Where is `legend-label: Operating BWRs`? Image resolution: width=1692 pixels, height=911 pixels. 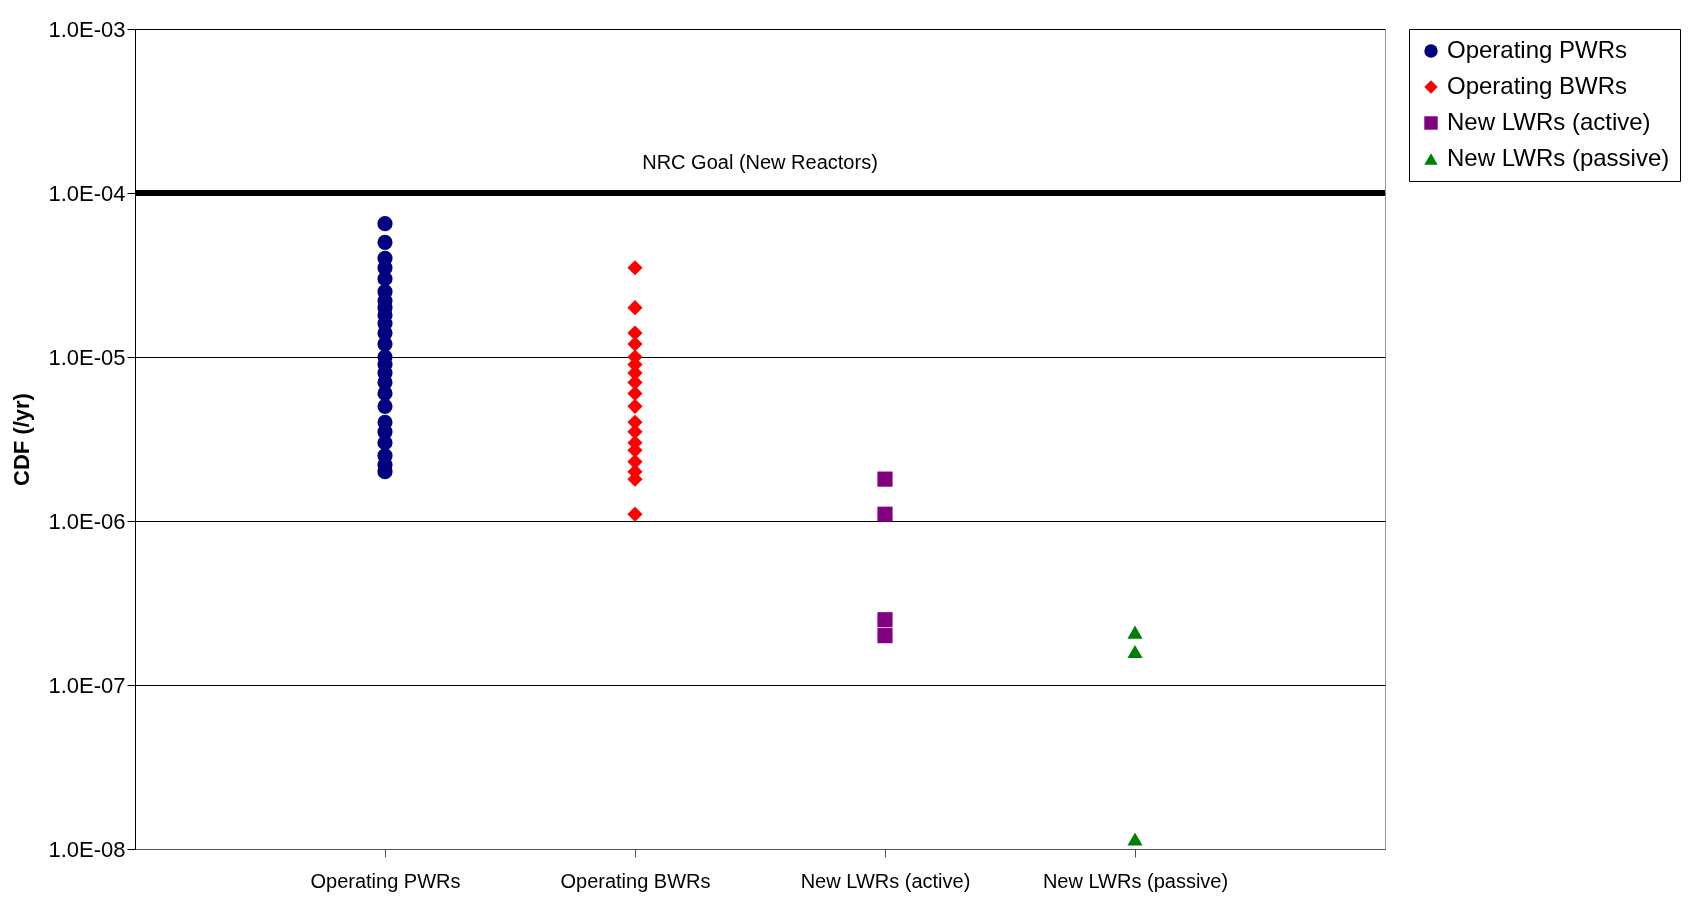 legend-label: Operating BWRs is located at coordinates (1537, 85).